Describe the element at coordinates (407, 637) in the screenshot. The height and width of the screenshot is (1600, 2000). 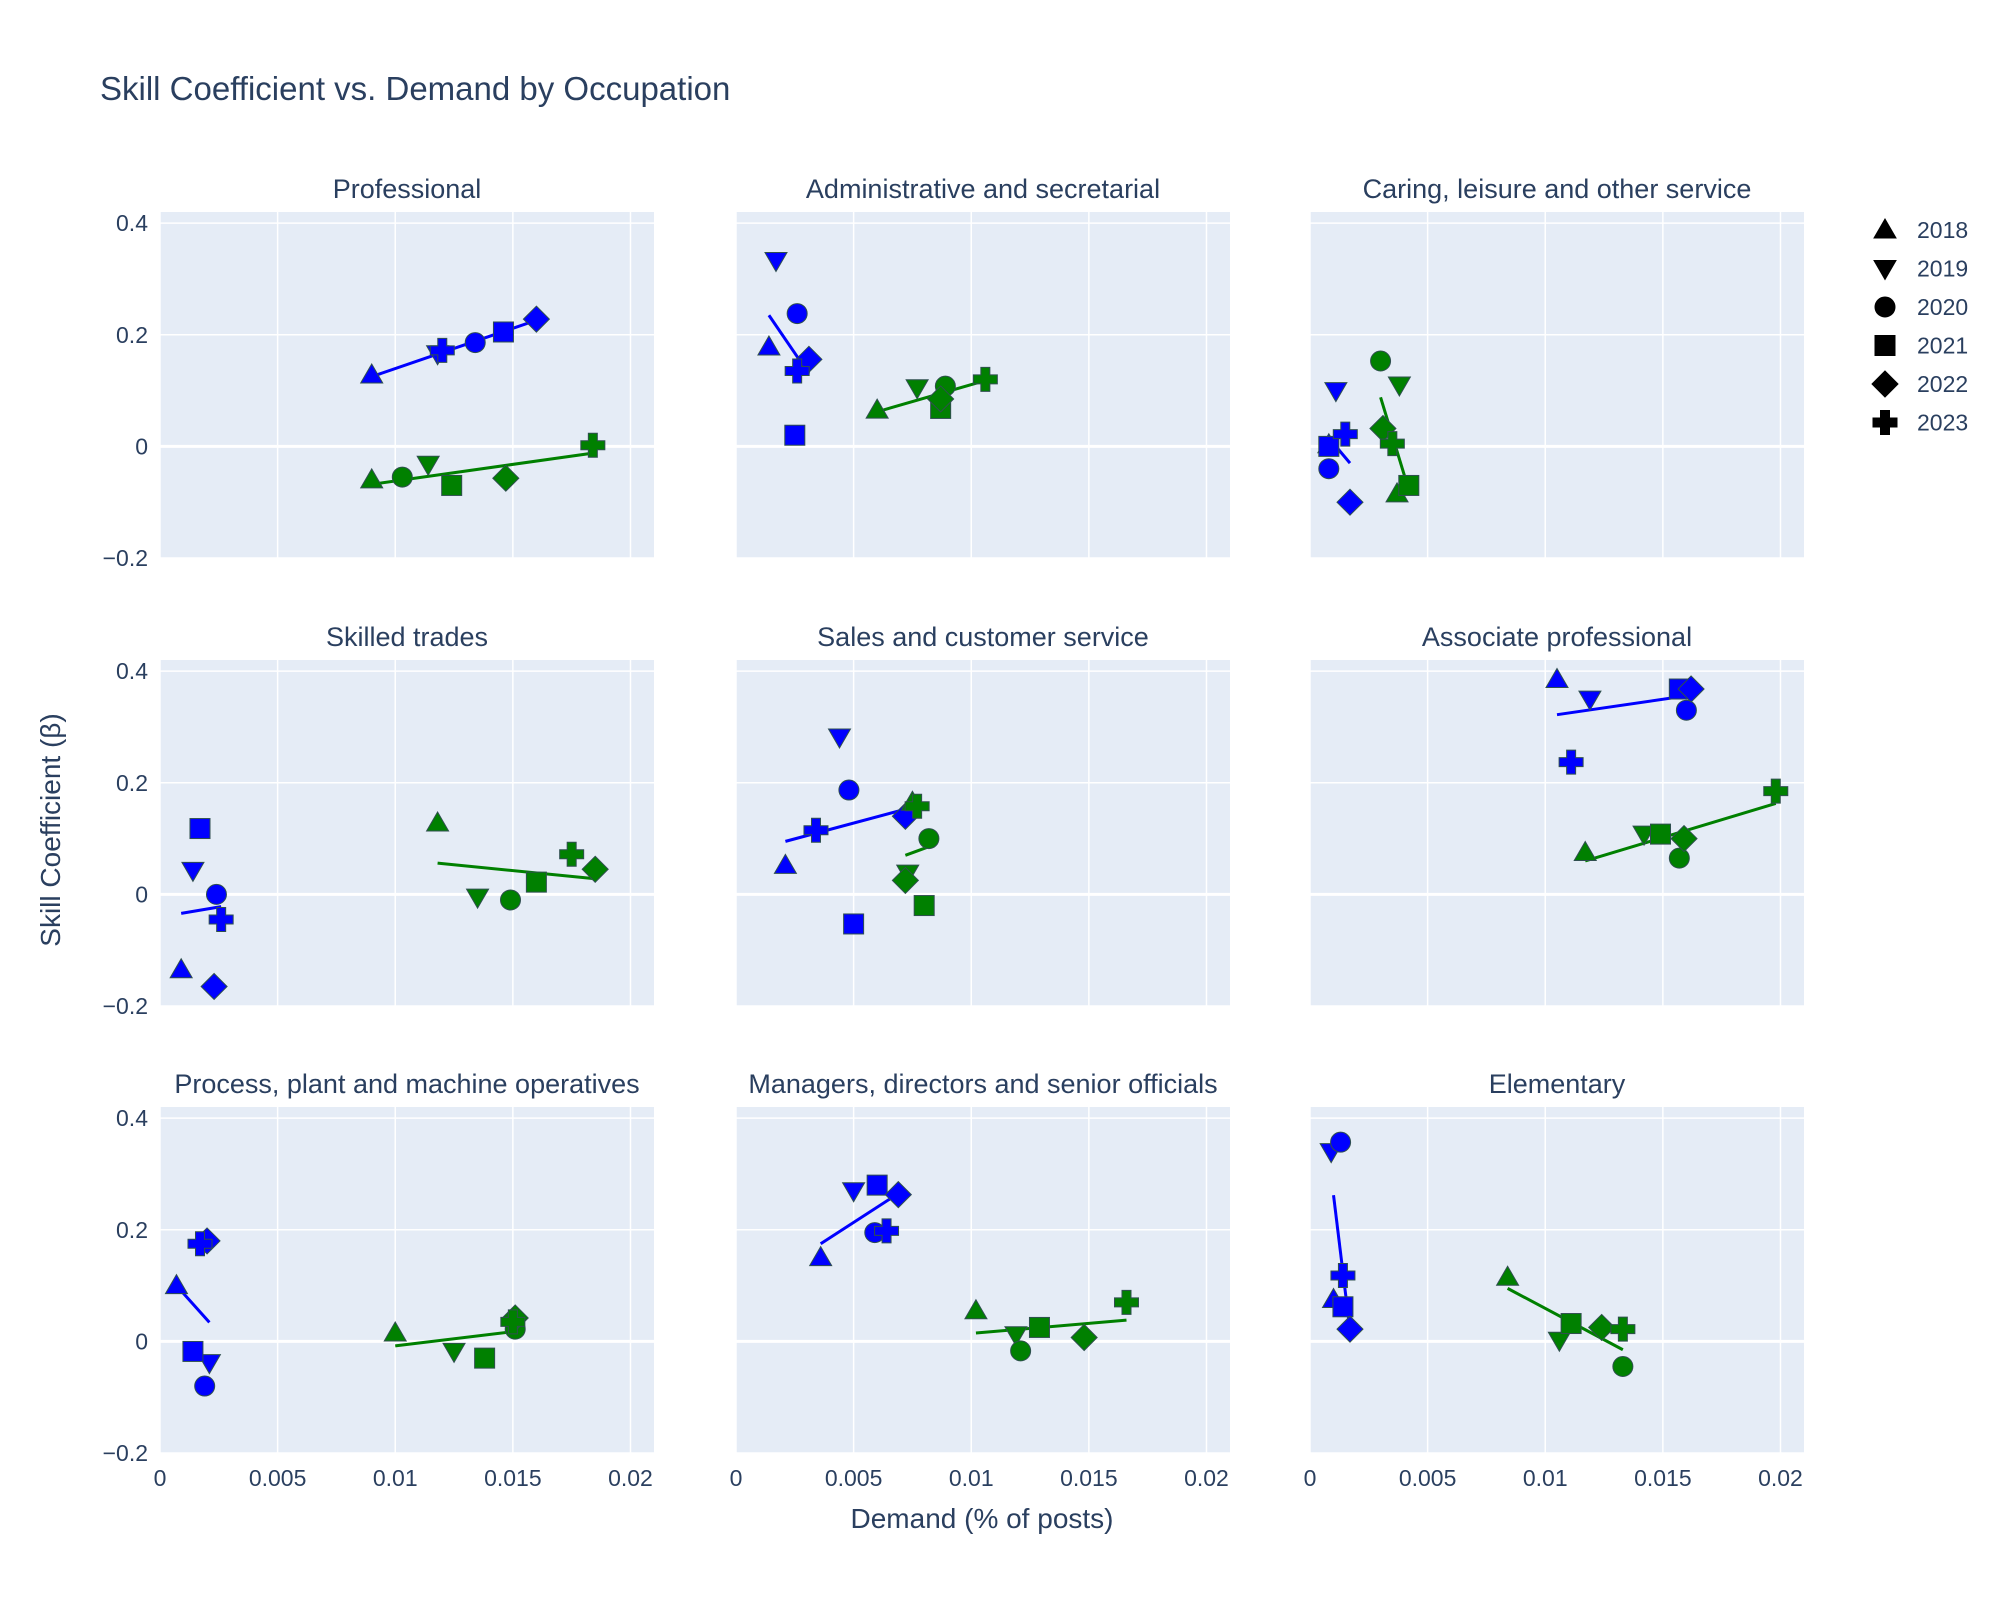
I see `panel-title: Skilled trades` at that location.